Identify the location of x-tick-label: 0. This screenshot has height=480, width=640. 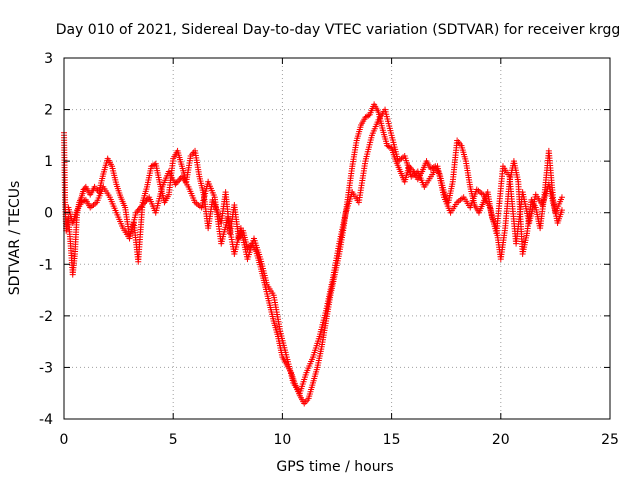
(64, 440).